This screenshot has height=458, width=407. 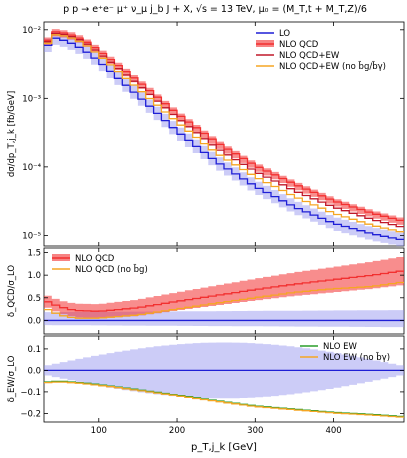 What do you see at coordinates (31, 99) in the screenshot?
I see `main-ytick-label-2: 10⁻³` at bounding box center [31, 99].